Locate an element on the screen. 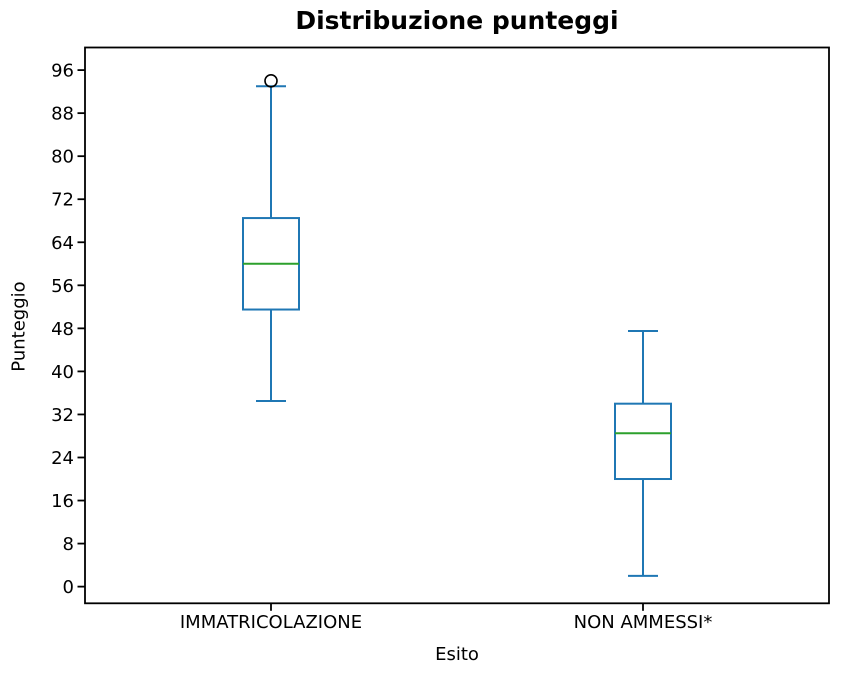 The width and height of the screenshot is (843, 681). x-axis-label: Esito is located at coordinates (457, 654).